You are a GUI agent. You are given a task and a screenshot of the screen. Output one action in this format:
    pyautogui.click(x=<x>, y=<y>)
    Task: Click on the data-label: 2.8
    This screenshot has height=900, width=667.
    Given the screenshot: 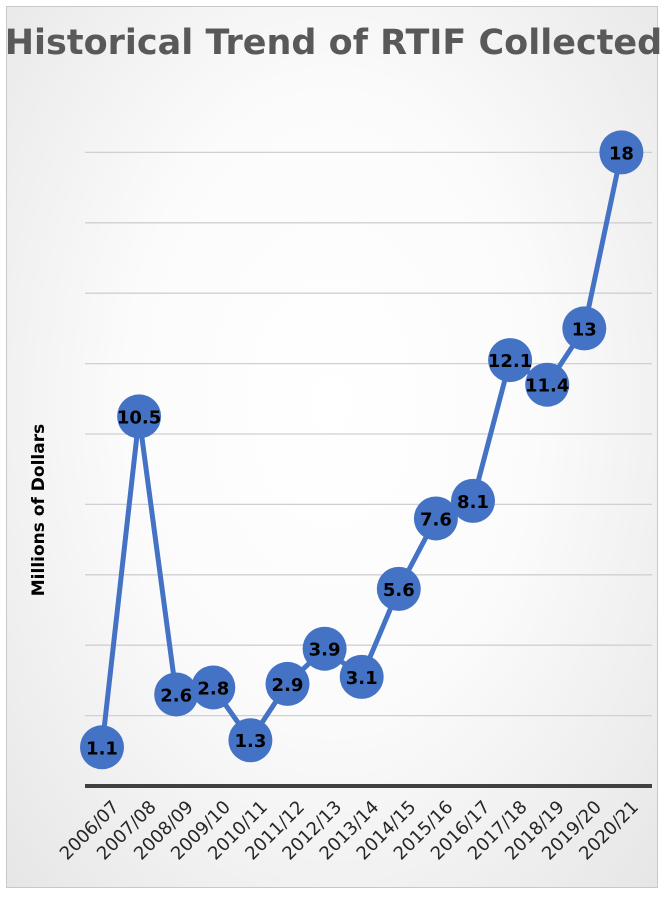 What is the action you would take?
    pyautogui.click(x=213, y=688)
    